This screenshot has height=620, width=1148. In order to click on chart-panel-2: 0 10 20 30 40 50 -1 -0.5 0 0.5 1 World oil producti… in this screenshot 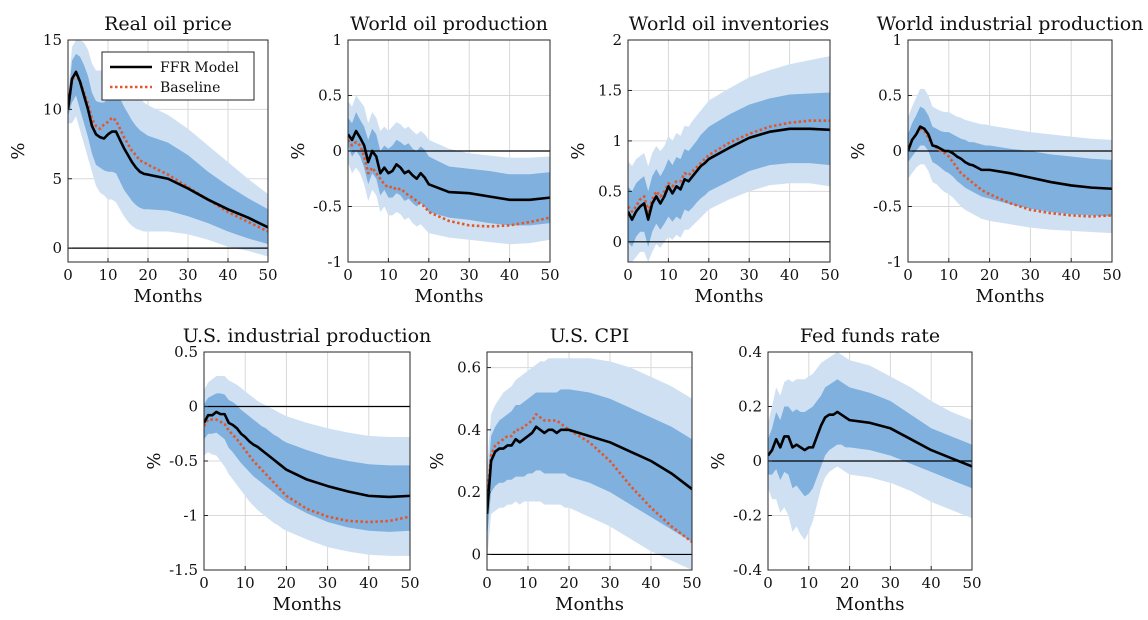, I will do `click(424, 160)`.